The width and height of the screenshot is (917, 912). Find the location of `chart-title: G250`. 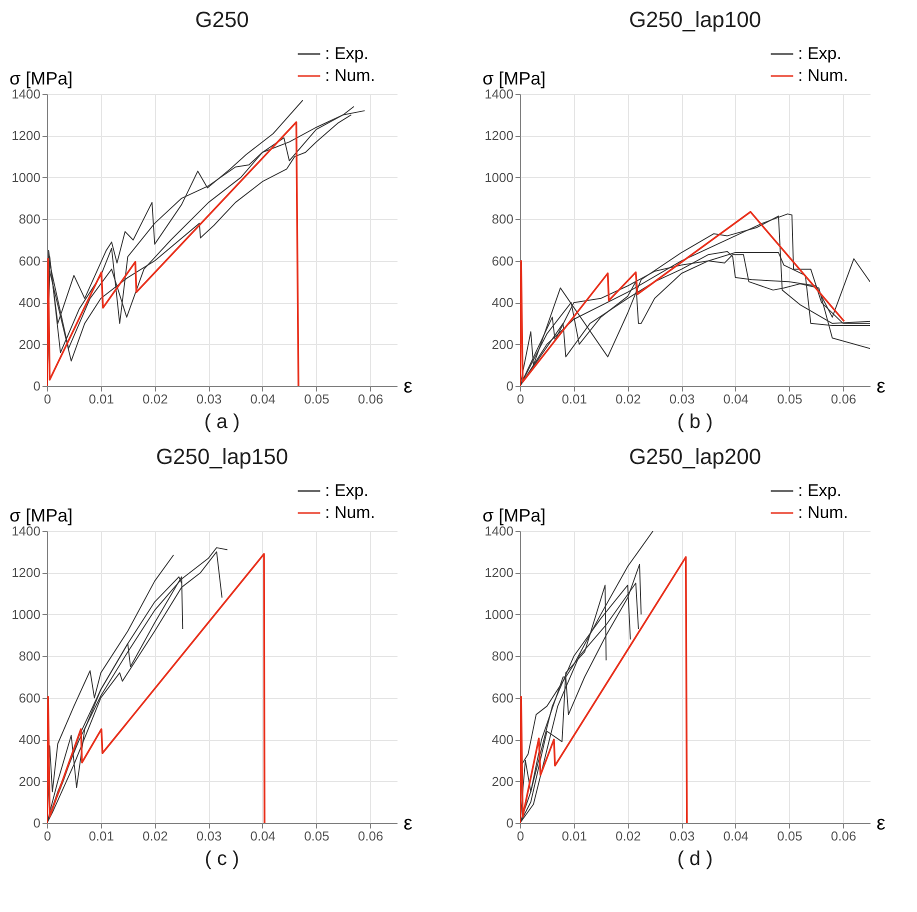

chart-title: G250 is located at coordinates (222, 19).